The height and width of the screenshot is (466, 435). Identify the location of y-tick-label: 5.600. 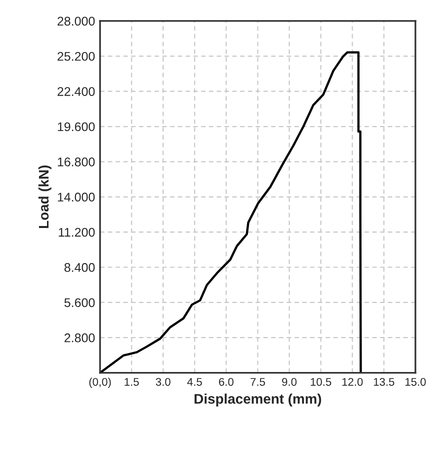
(79, 303).